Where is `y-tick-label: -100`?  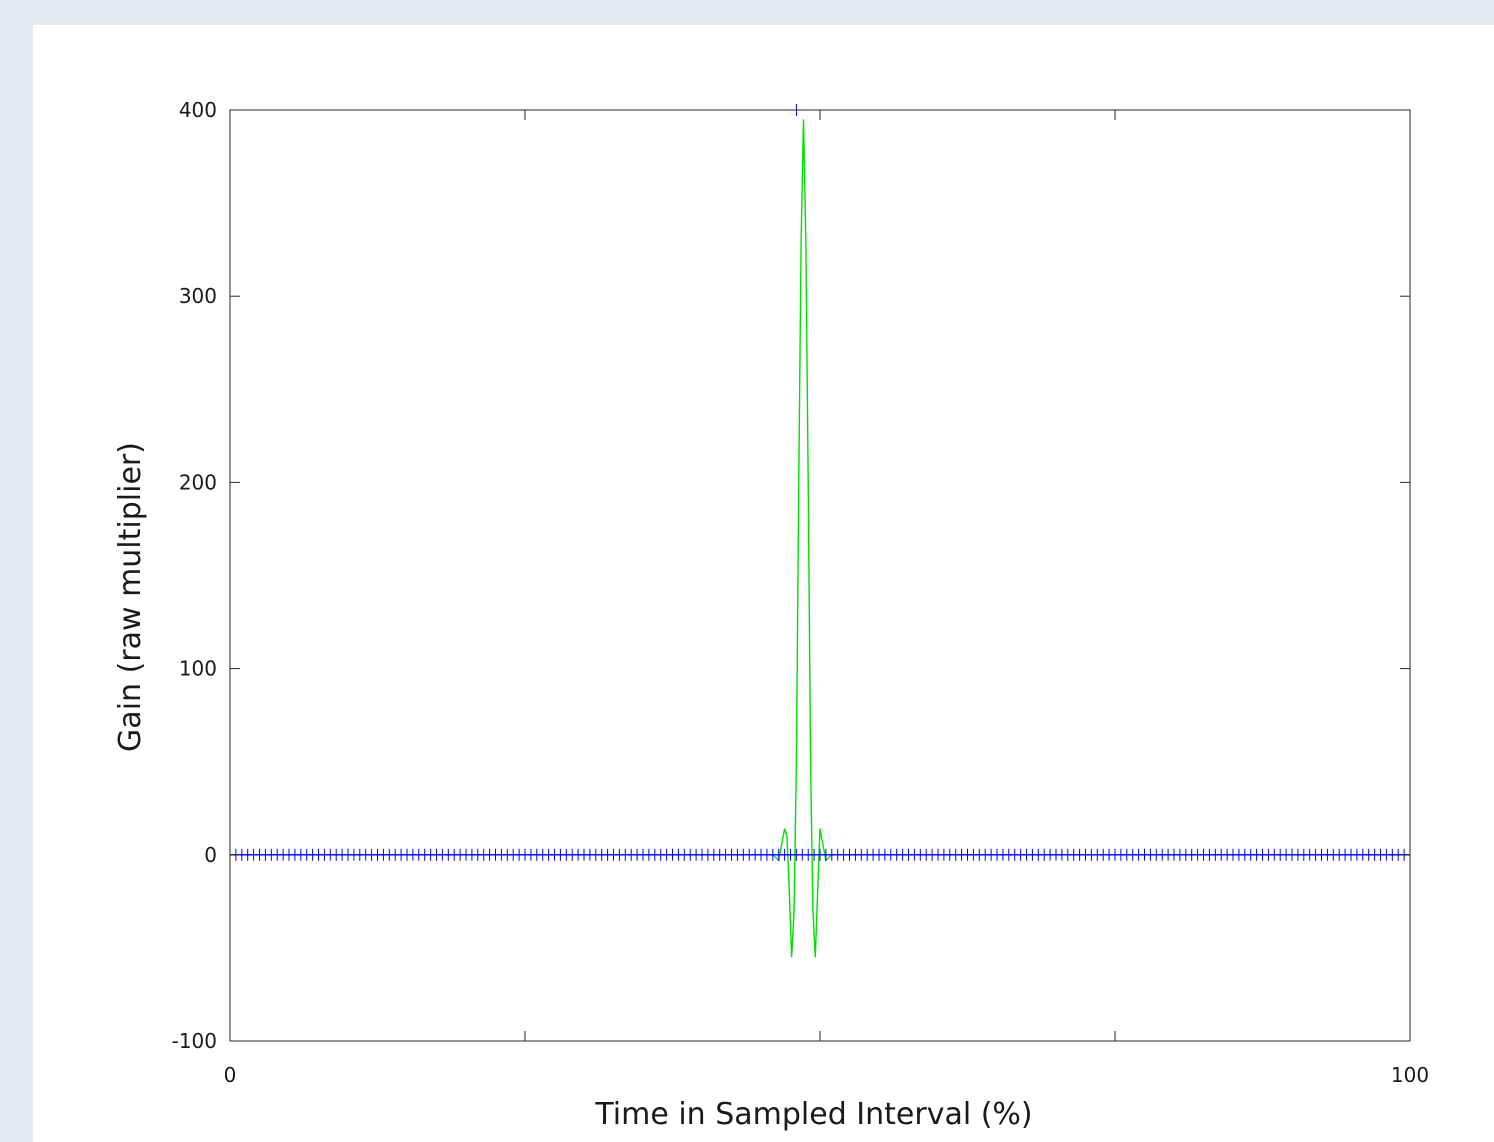
y-tick-label: -100 is located at coordinates (194, 1041).